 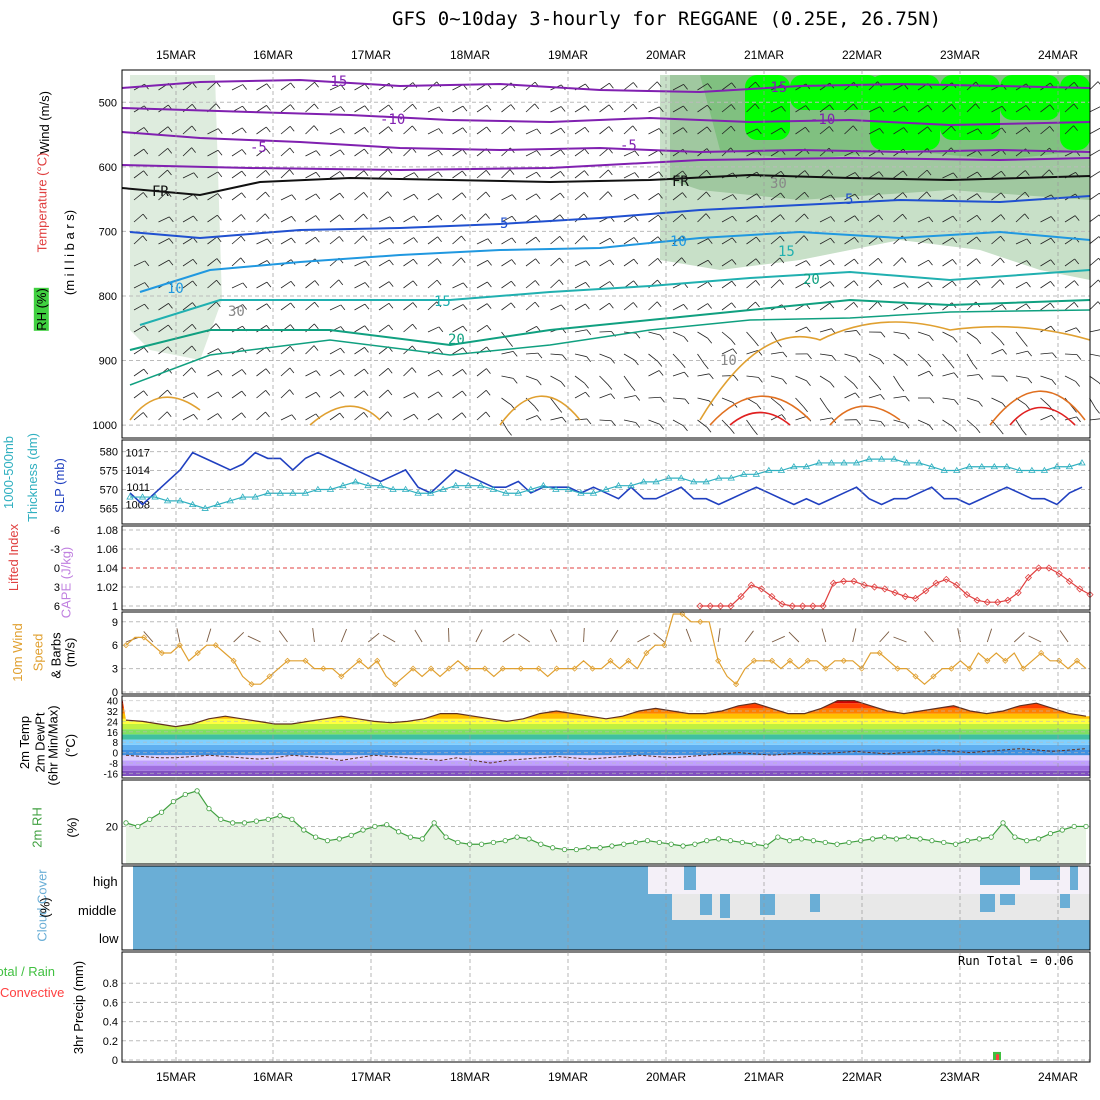 What do you see at coordinates (678, 242) in the screenshot?
I see `contour-label: 10` at bounding box center [678, 242].